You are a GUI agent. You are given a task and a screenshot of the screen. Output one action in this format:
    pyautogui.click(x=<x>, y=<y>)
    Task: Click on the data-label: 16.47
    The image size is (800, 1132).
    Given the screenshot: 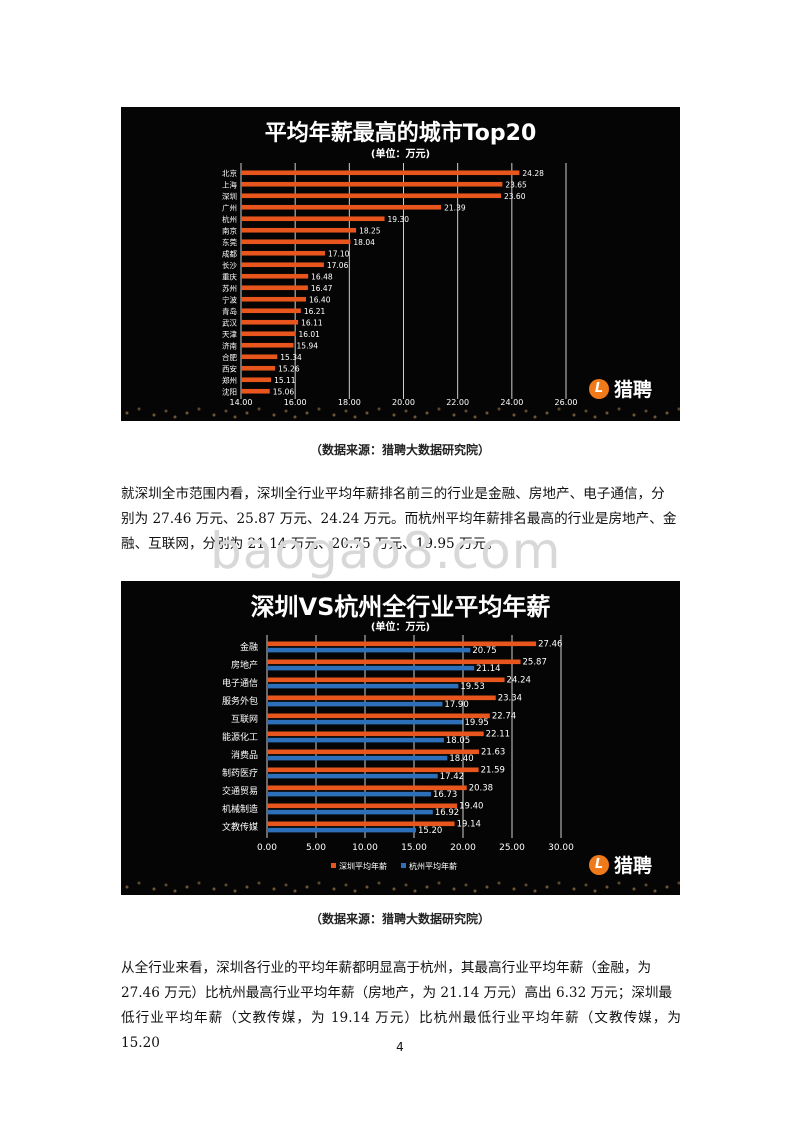 What is the action you would take?
    pyautogui.click(x=322, y=288)
    